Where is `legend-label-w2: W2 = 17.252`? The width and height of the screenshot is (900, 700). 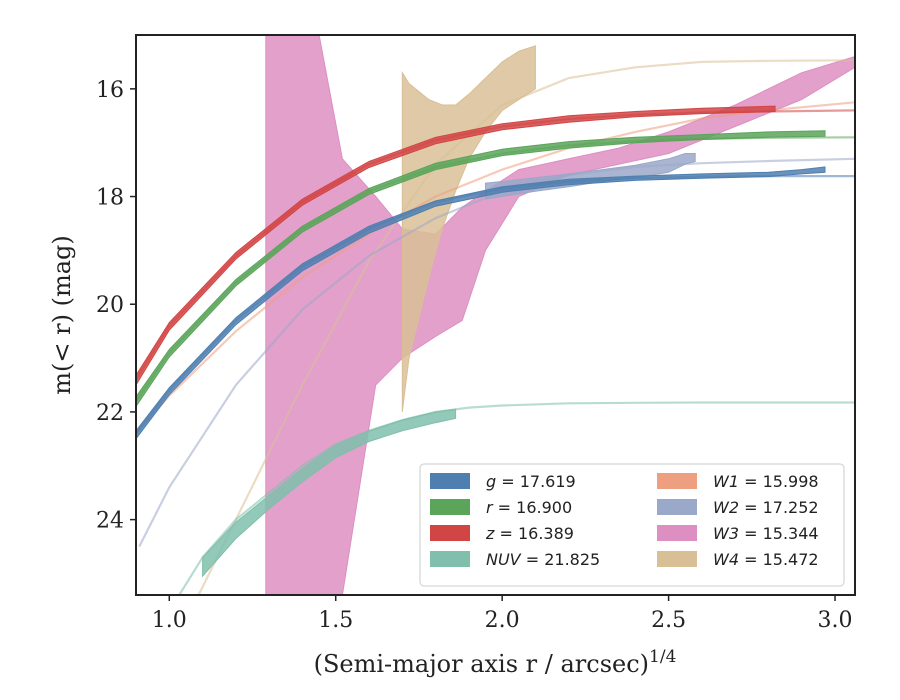
legend-label-w2: W2 = 17.252 is located at coordinates (766, 507).